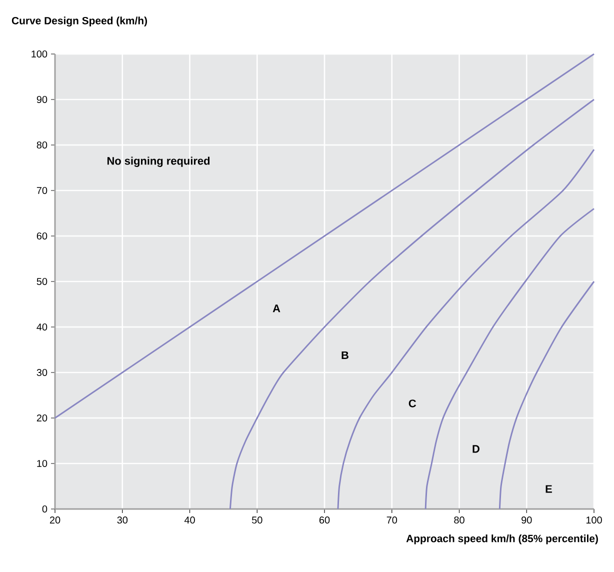  Describe the element at coordinates (79, 21) in the screenshot. I see `y-axis-title: Curve Design Speed (km/h)` at that location.